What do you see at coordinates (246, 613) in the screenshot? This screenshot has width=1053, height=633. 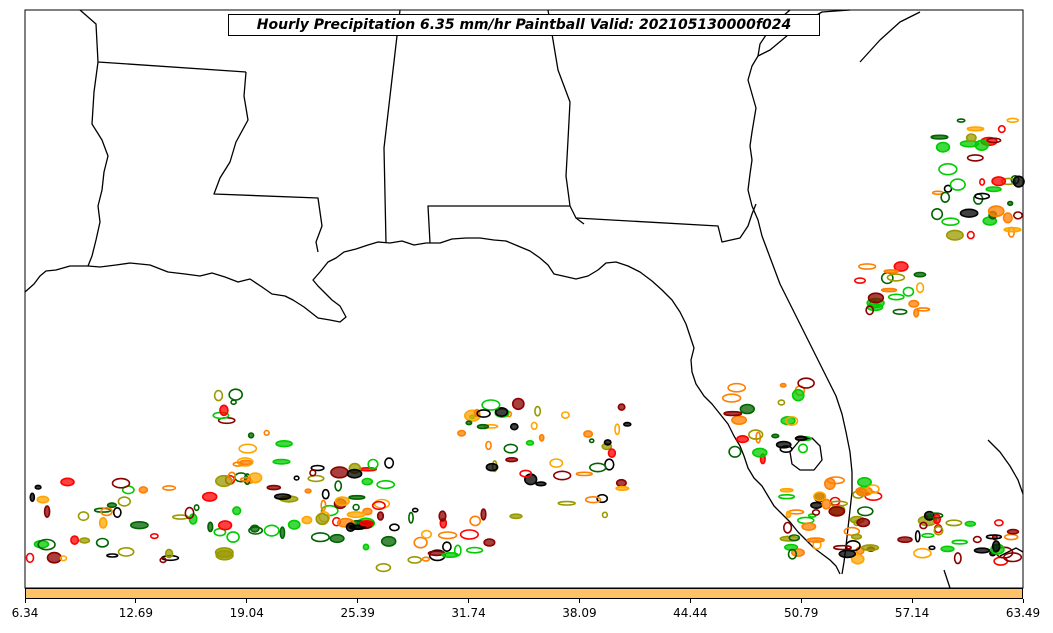 I see `colorbar-tick-label: 19.04` at bounding box center [246, 613].